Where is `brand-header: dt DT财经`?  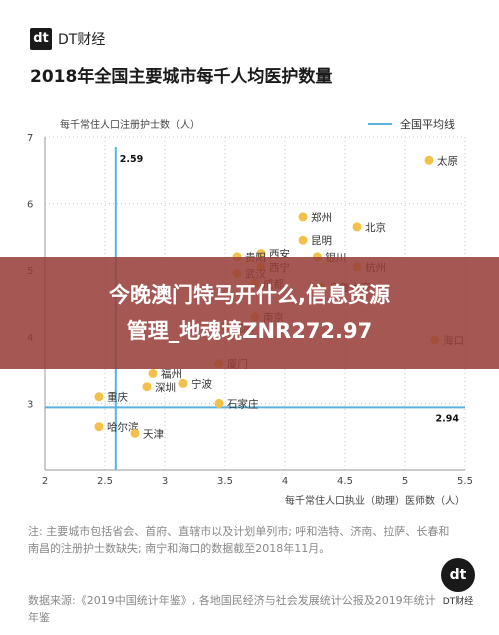 brand-header: dt DT财经 is located at coordinates (67, 39).